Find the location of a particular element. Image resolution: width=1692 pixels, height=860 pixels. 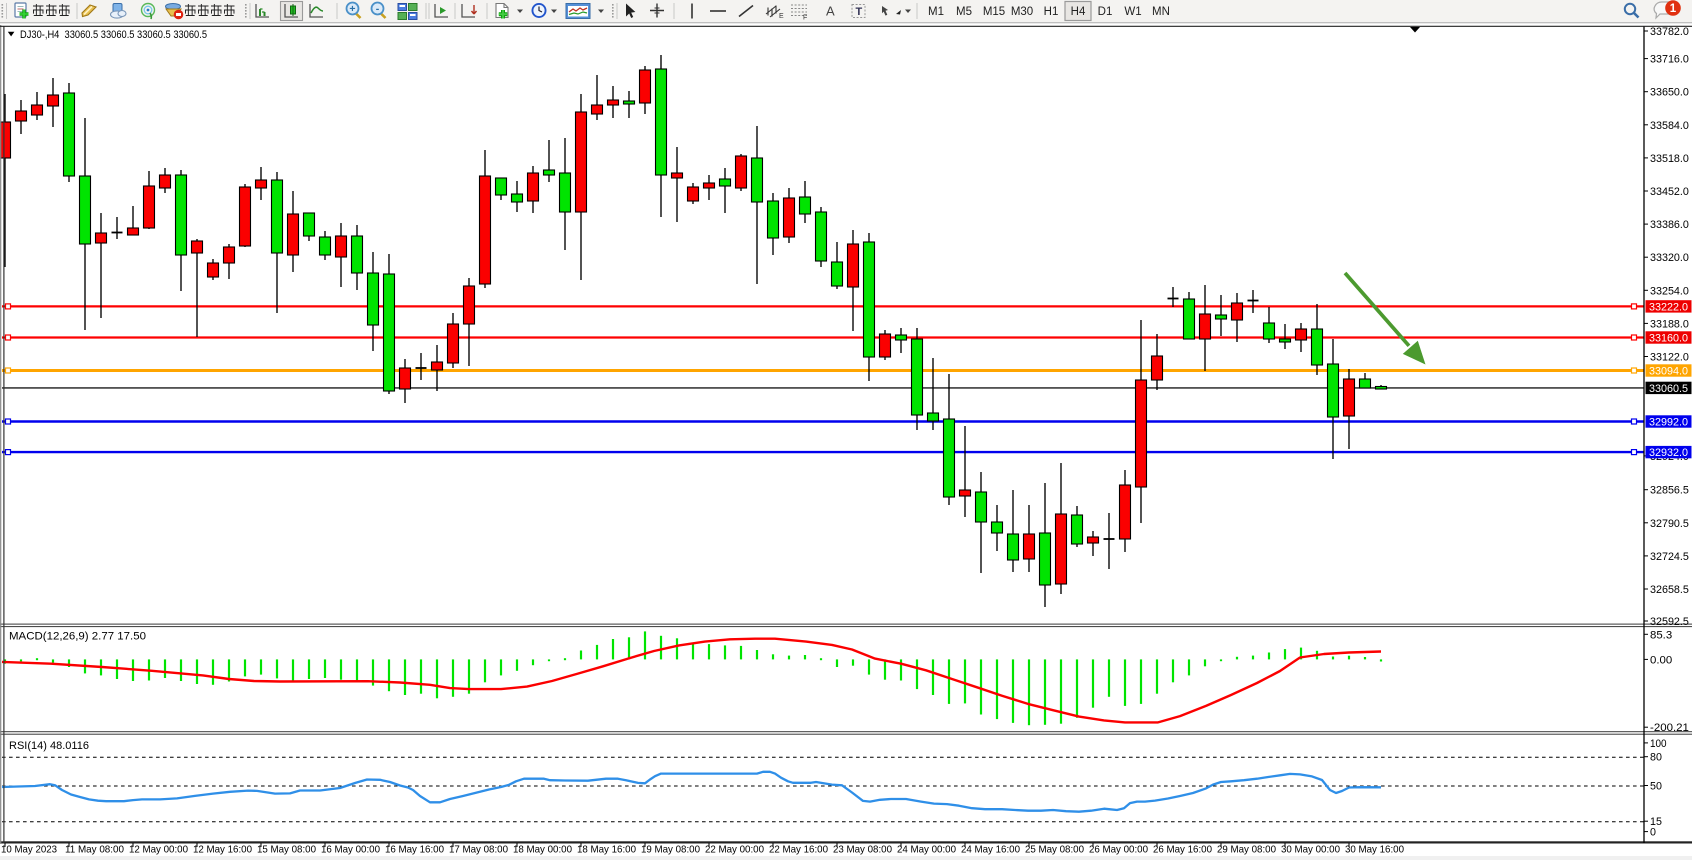

svg-text: 26 May 16:00 is located at coordinates (1182, 850).